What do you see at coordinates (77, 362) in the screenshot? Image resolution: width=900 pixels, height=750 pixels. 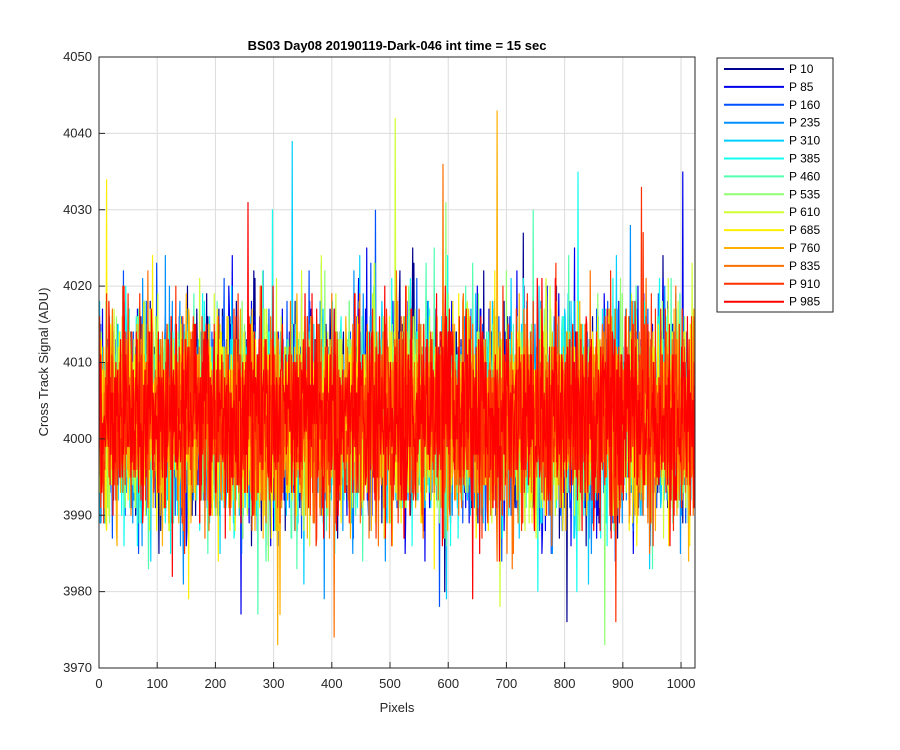 I see `y-tick-label: 4010` at bounding box center [77, 362].